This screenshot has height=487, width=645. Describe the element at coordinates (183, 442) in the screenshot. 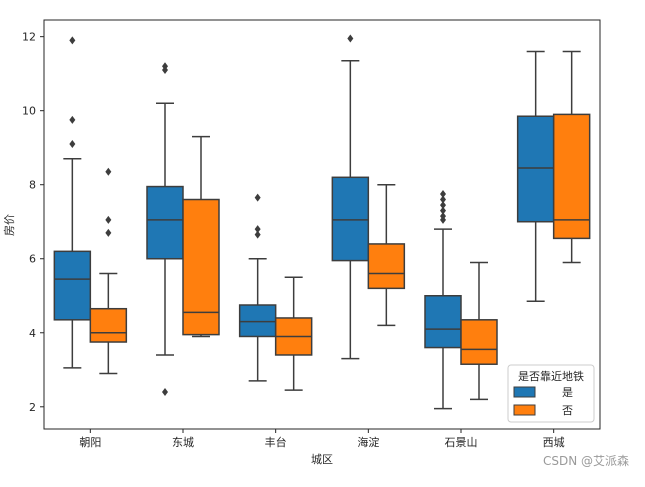

I see `x-tick-label: 东城` at that location.